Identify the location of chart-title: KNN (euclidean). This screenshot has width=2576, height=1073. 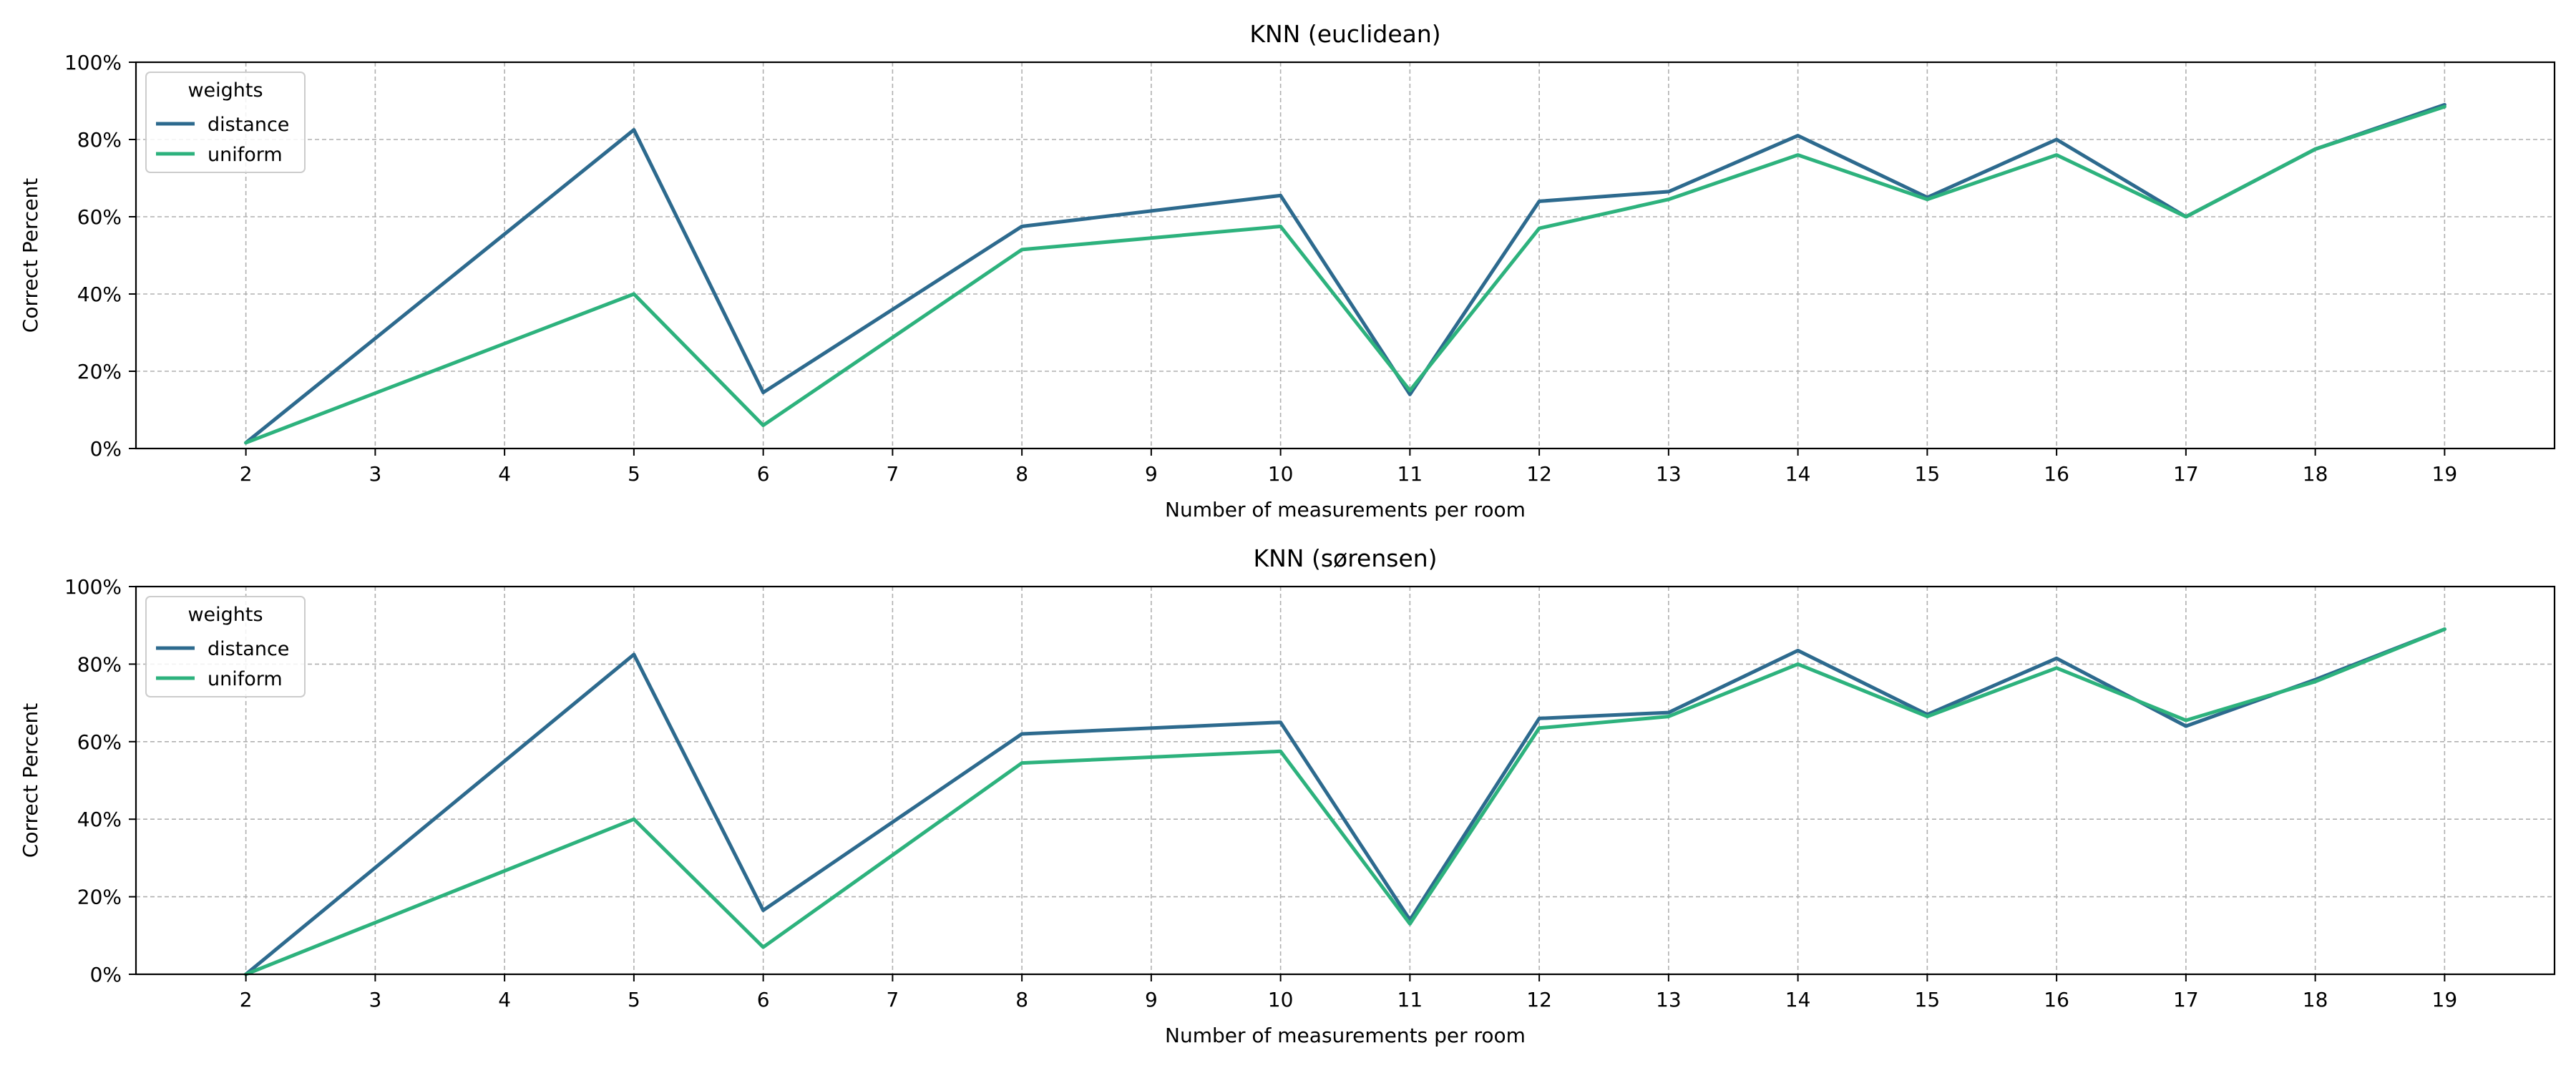
(1344, 34).